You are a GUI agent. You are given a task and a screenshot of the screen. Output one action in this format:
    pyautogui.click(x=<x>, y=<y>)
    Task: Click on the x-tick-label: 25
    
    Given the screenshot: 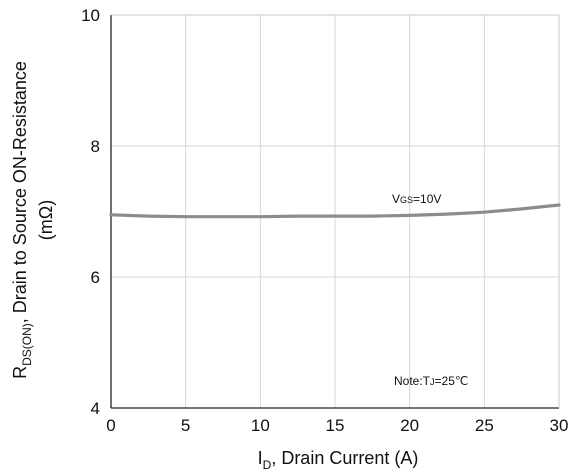 What is the action you would take?
    pyautogui.click(x=484, y=425)
    